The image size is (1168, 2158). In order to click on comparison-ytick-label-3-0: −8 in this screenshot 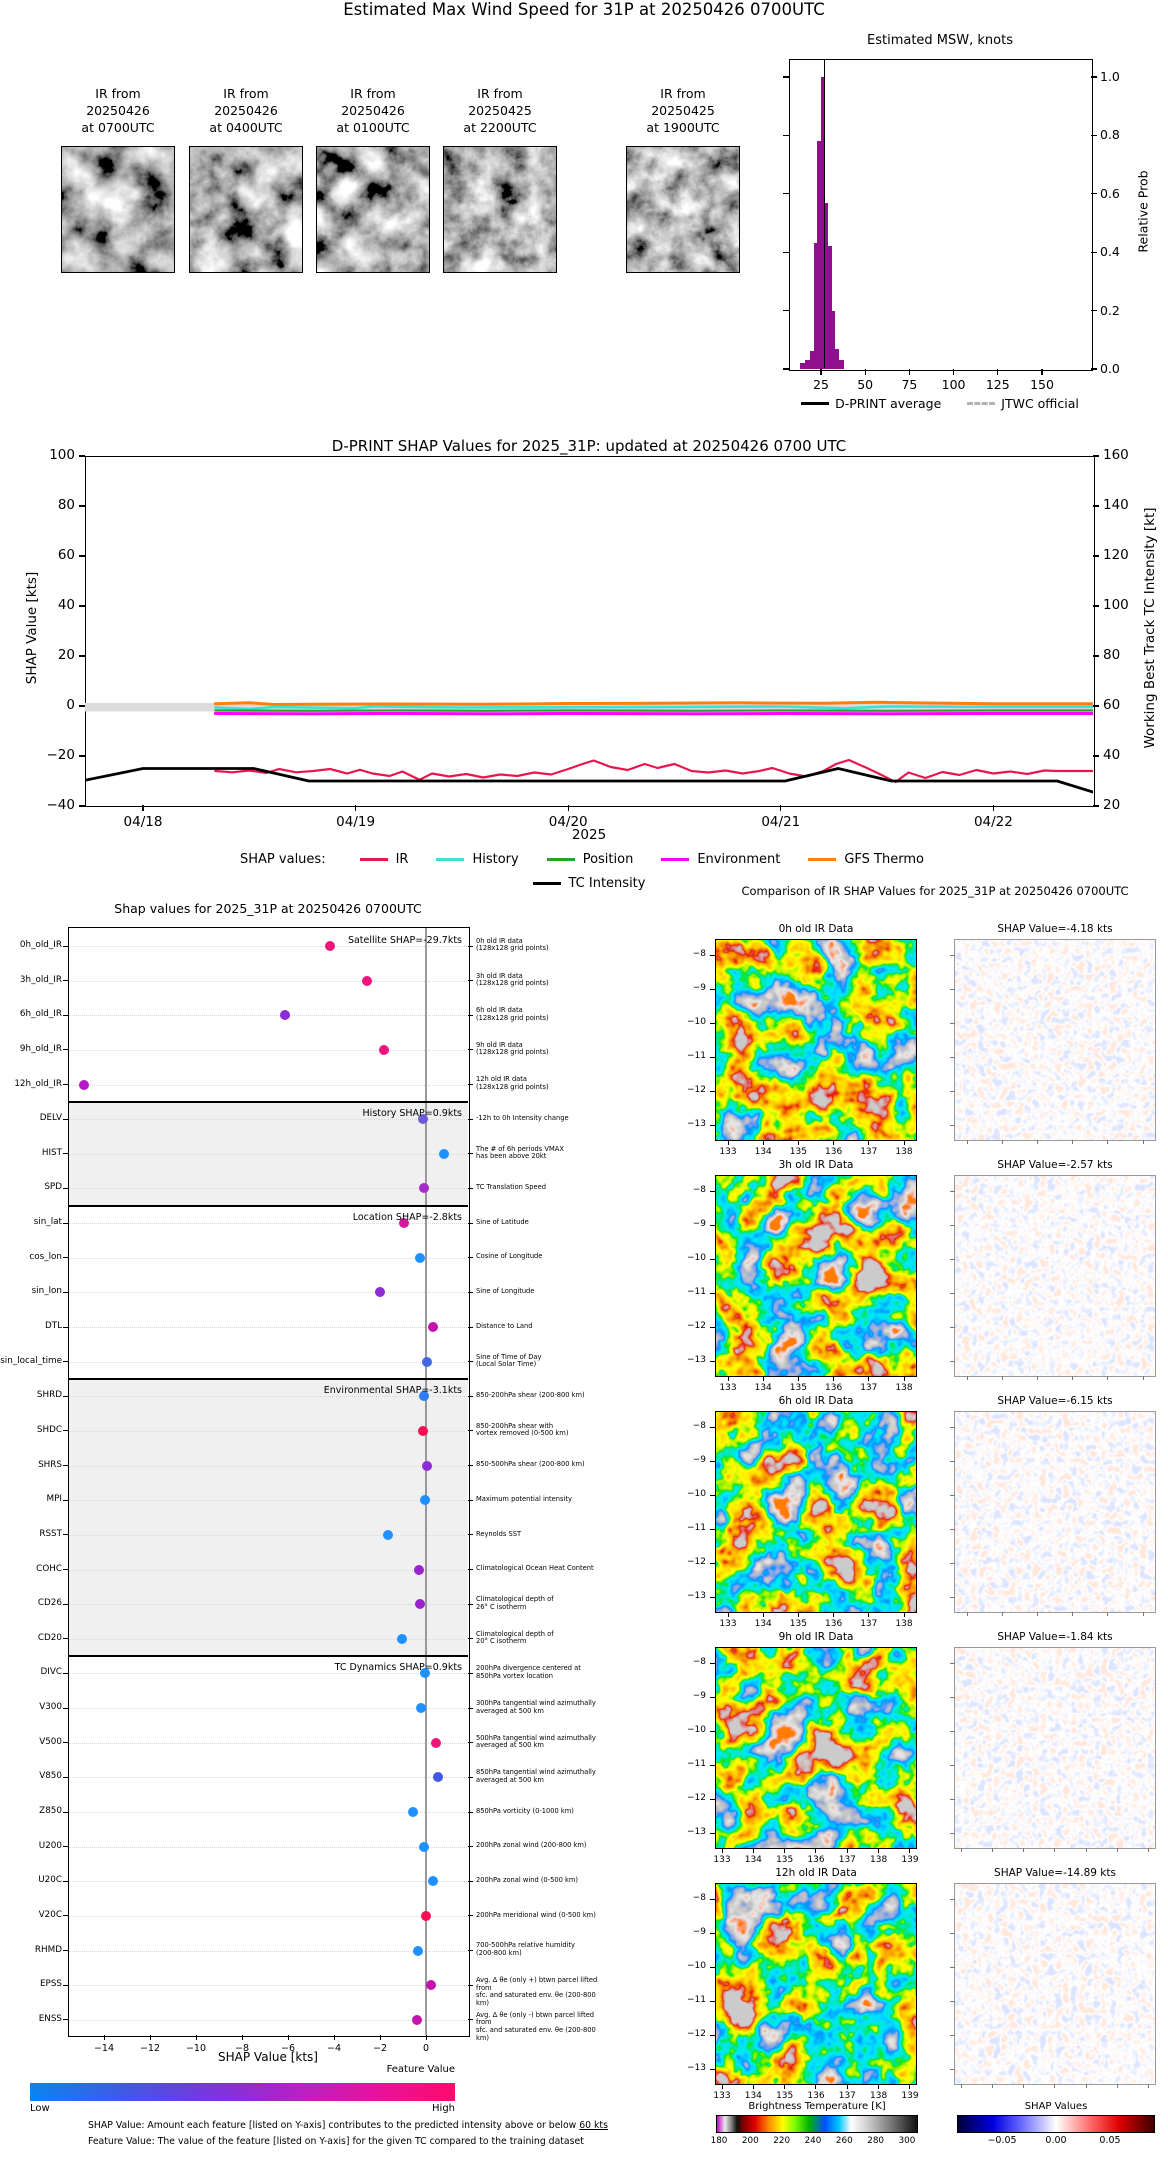, I will do `click(699, 1662)`.